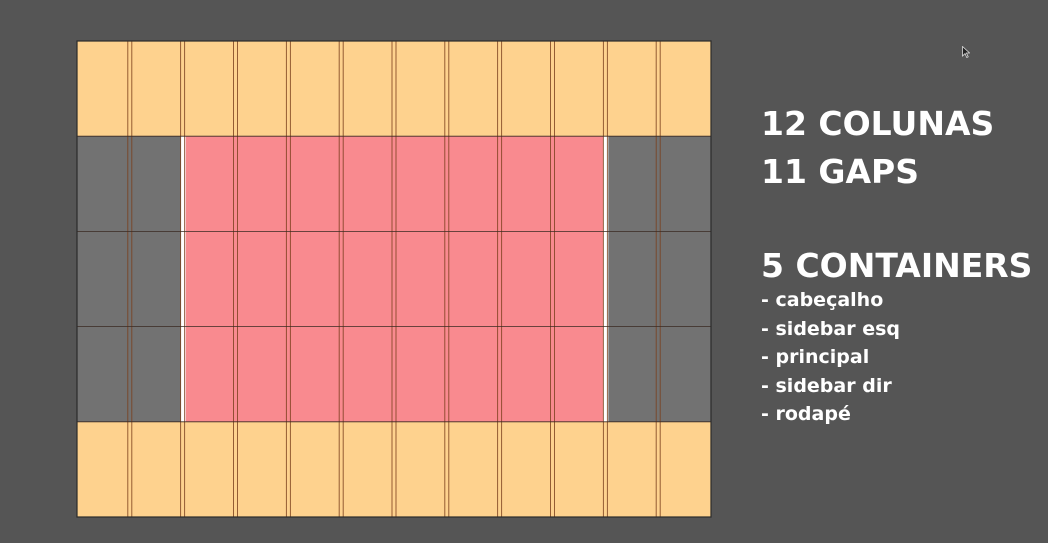 The image size is (1048, 543). I want to click on columns-label: 12 COLUNAS, so click(878, 123).